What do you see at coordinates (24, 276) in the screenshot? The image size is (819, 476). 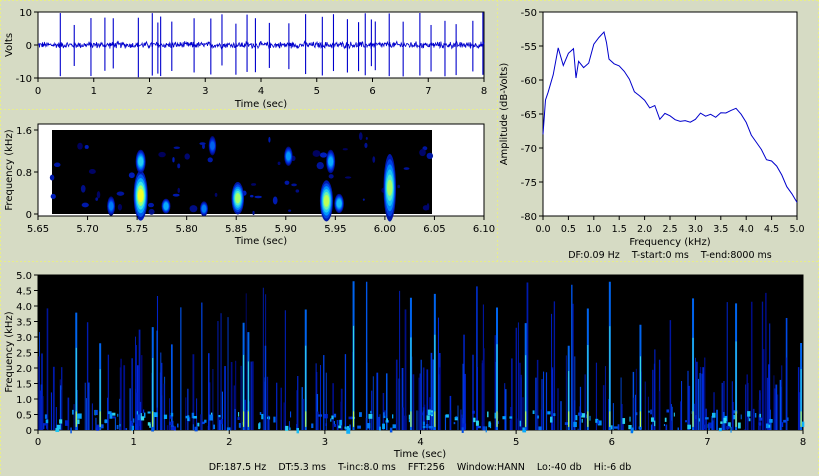 I see `full-spectrogram-y-tick-label: 5.0` at bounding box center [24, 276].